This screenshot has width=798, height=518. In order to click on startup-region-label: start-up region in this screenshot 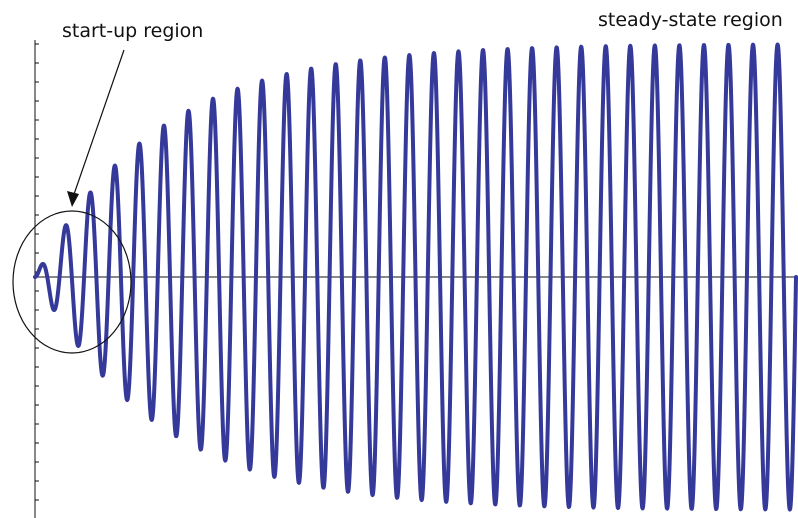, I will do `click(132, 31)`.